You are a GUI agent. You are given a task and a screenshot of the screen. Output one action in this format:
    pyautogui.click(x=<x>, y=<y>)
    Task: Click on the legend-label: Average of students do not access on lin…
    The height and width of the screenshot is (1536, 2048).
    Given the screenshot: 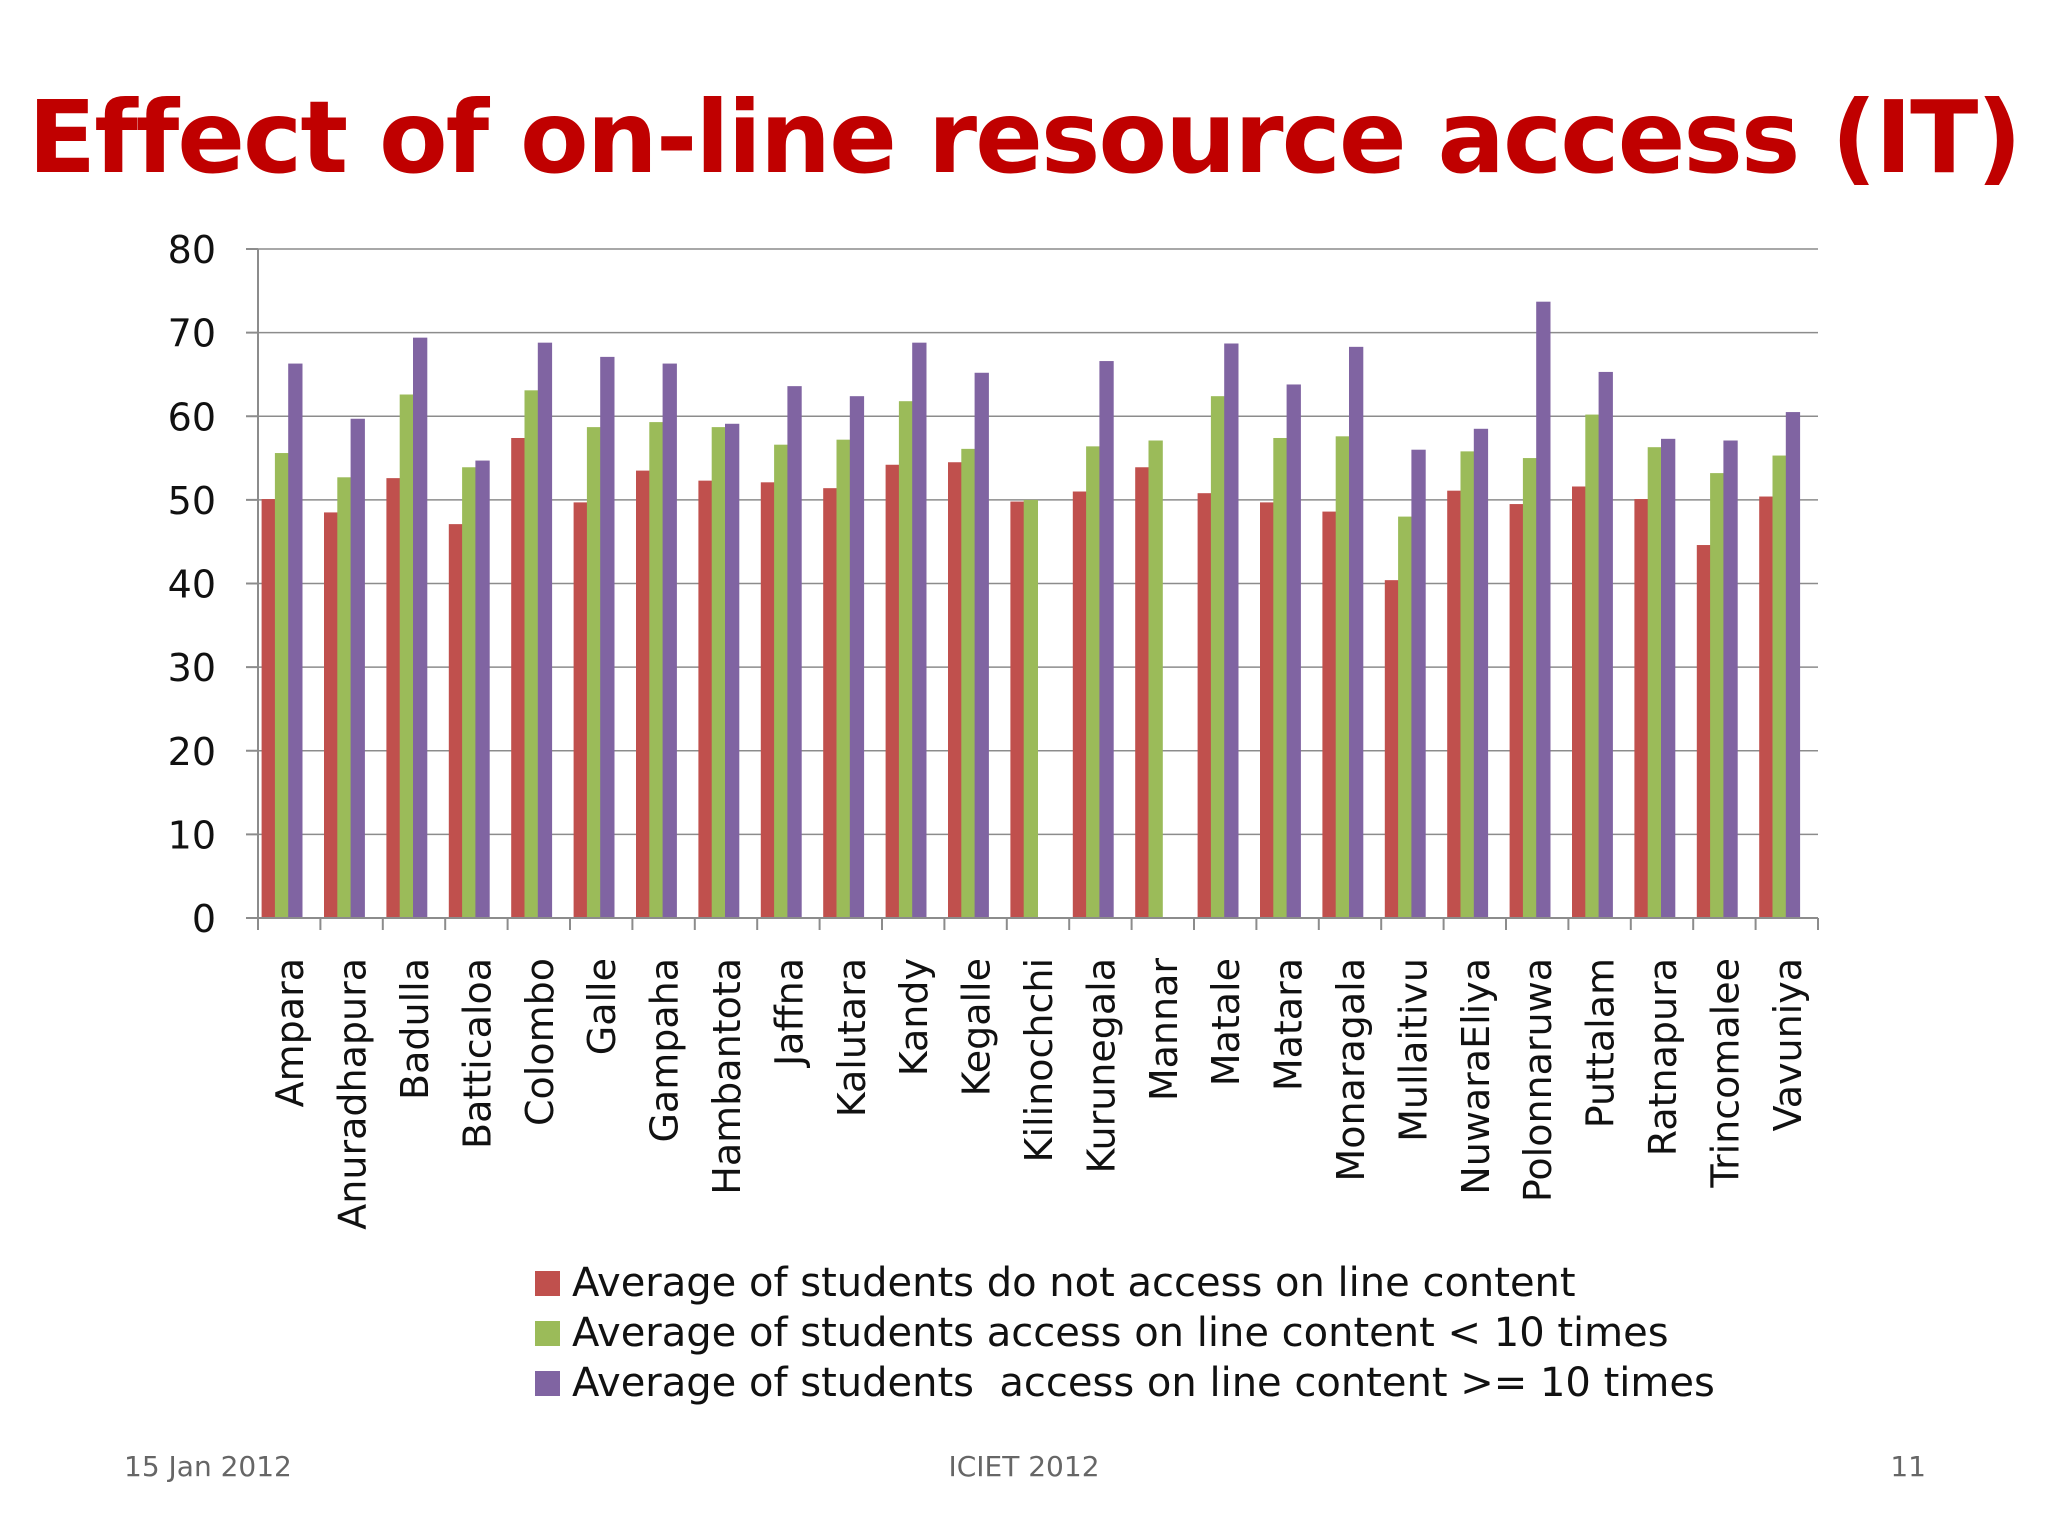 What is the action you would take?
    pyautogui.click(x=1074, y=1283)
    